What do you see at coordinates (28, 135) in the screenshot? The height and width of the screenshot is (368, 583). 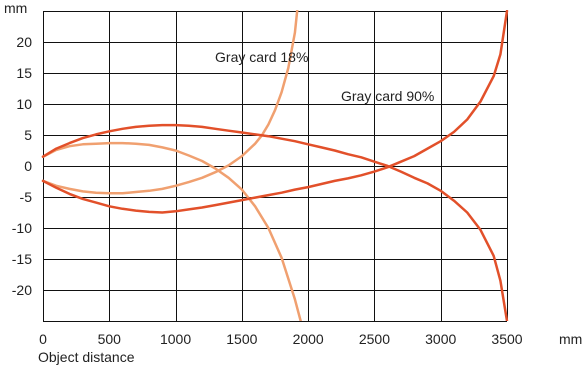 I see `y-tick-label: 5` at bounding box center [28, 135].